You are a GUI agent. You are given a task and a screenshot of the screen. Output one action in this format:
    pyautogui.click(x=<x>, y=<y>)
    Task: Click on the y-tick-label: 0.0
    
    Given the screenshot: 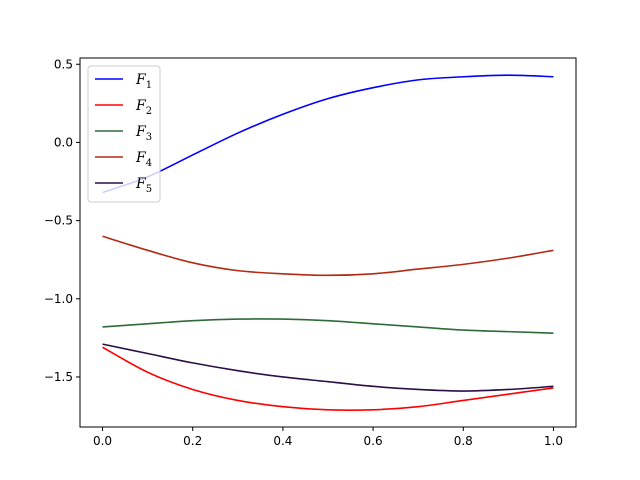 What is the action you would take?
    pyautogui.click(x=63, y=142)
    